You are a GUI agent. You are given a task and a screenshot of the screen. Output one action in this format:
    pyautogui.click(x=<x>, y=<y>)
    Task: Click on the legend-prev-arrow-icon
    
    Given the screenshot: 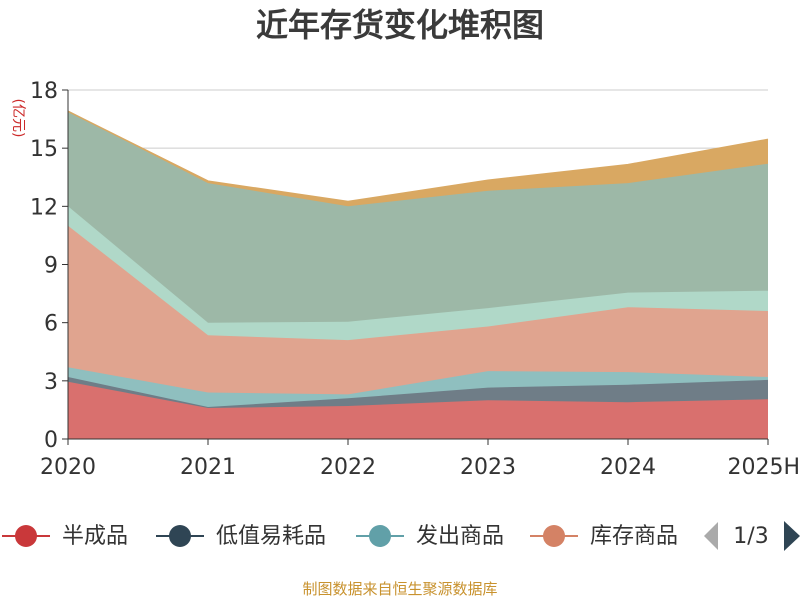 What is the action you would take?
    pyautogui.click(x=711, y=536)
    